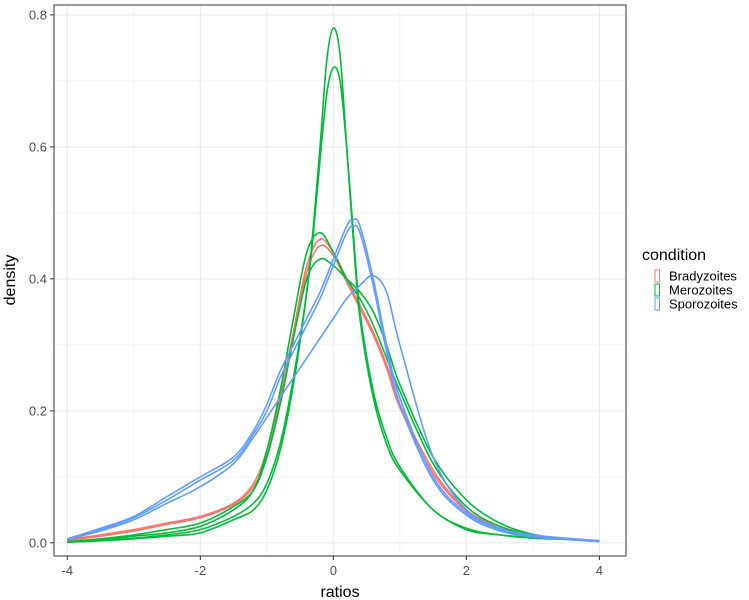 The height and width of the screenshot is (600, 749). Describe the element at coordinates (68, 570) in the screenshot. I see `x-tick-label: -4` at that location.